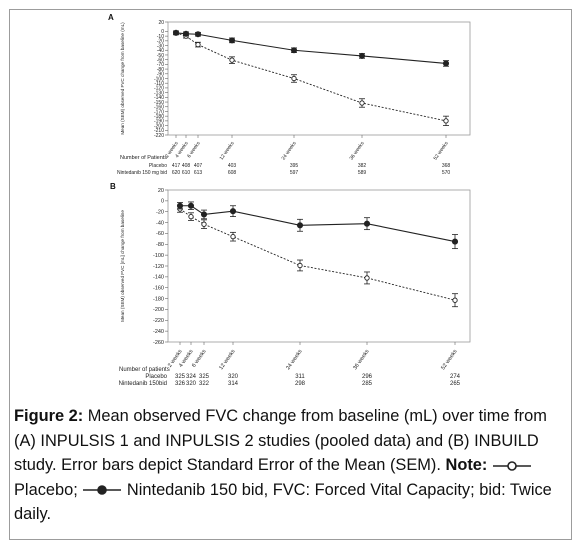  What do you see at coordinates (158, 299) in the screenshot?
I see `panel-b-ytick-label: -180` at bounding box center [158, 299].